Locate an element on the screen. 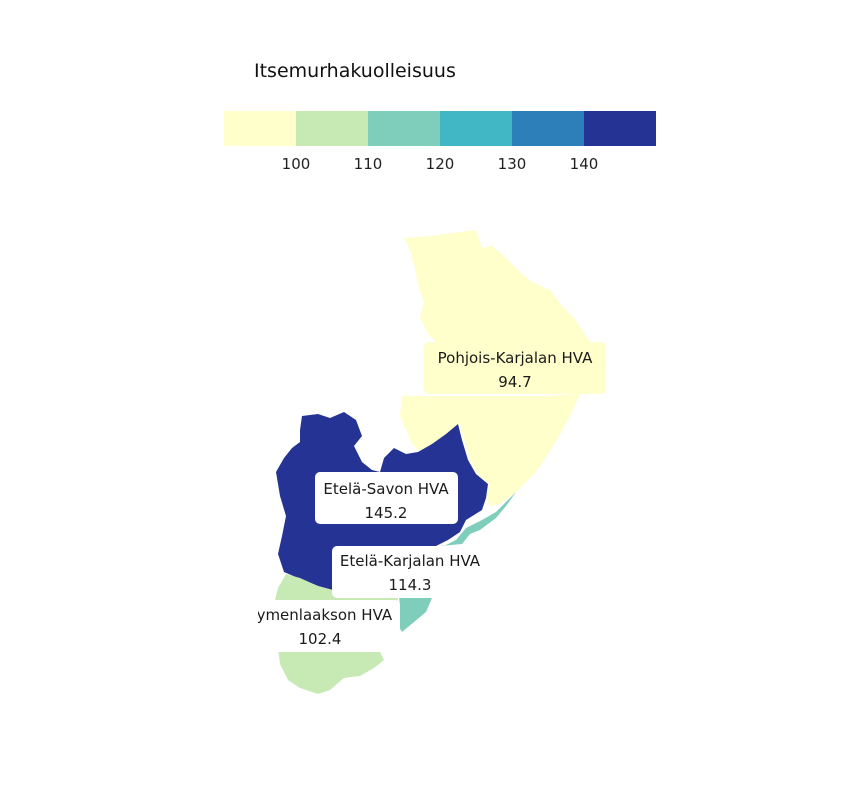  legend: Itsemurhakuolleisuus 100 110 120 130 140 is located at coordinates (440, 116).